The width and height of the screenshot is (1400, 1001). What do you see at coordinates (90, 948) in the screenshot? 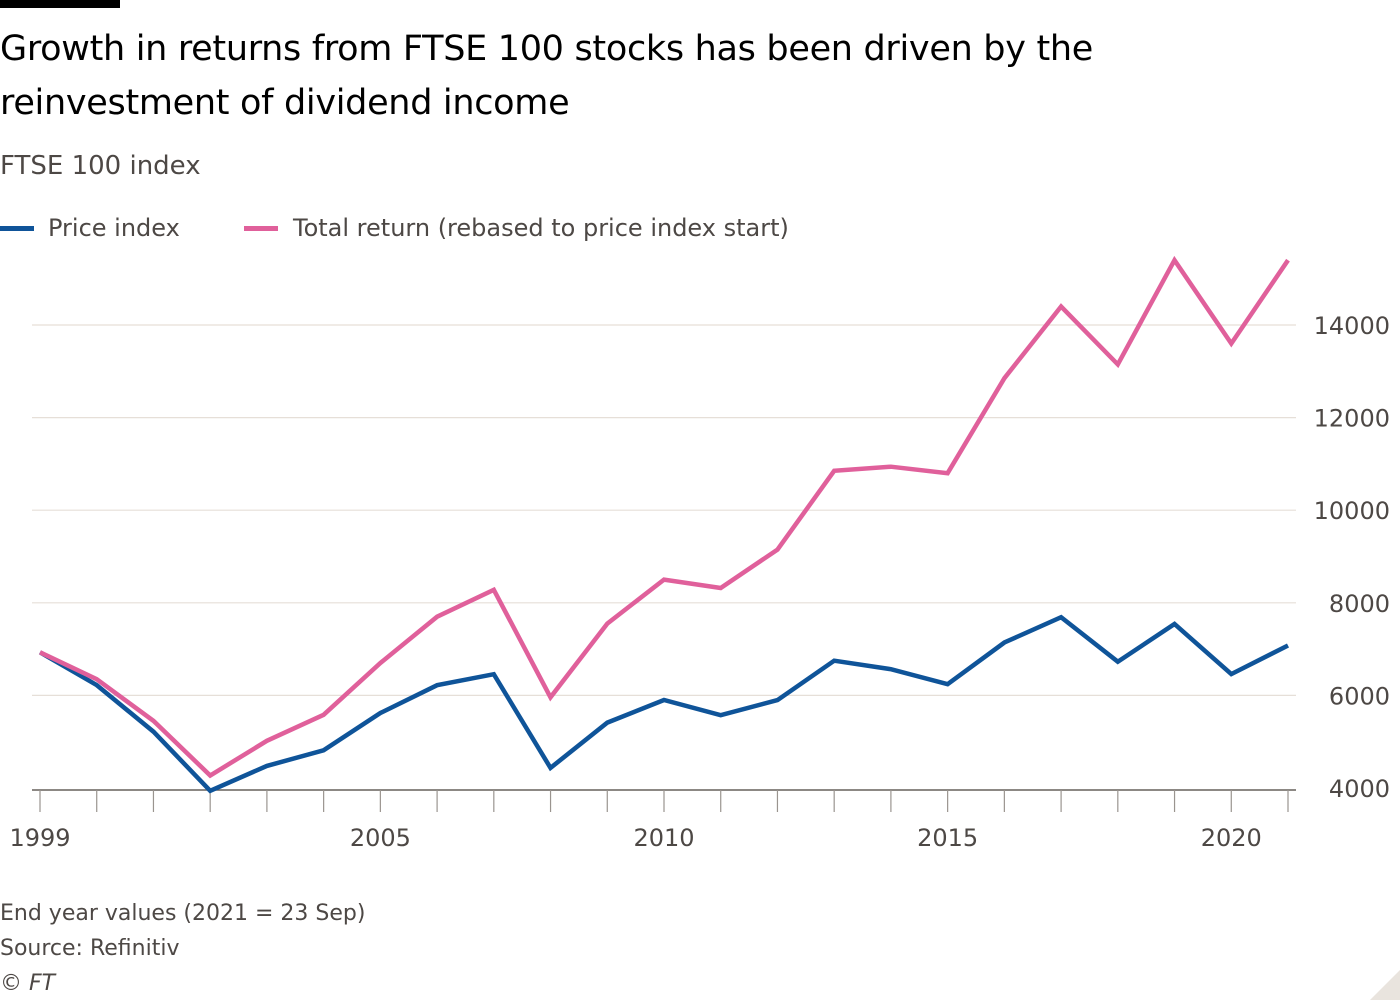
I see `footer-source: Source: Refinitiv` at bounding box center [90, 948].